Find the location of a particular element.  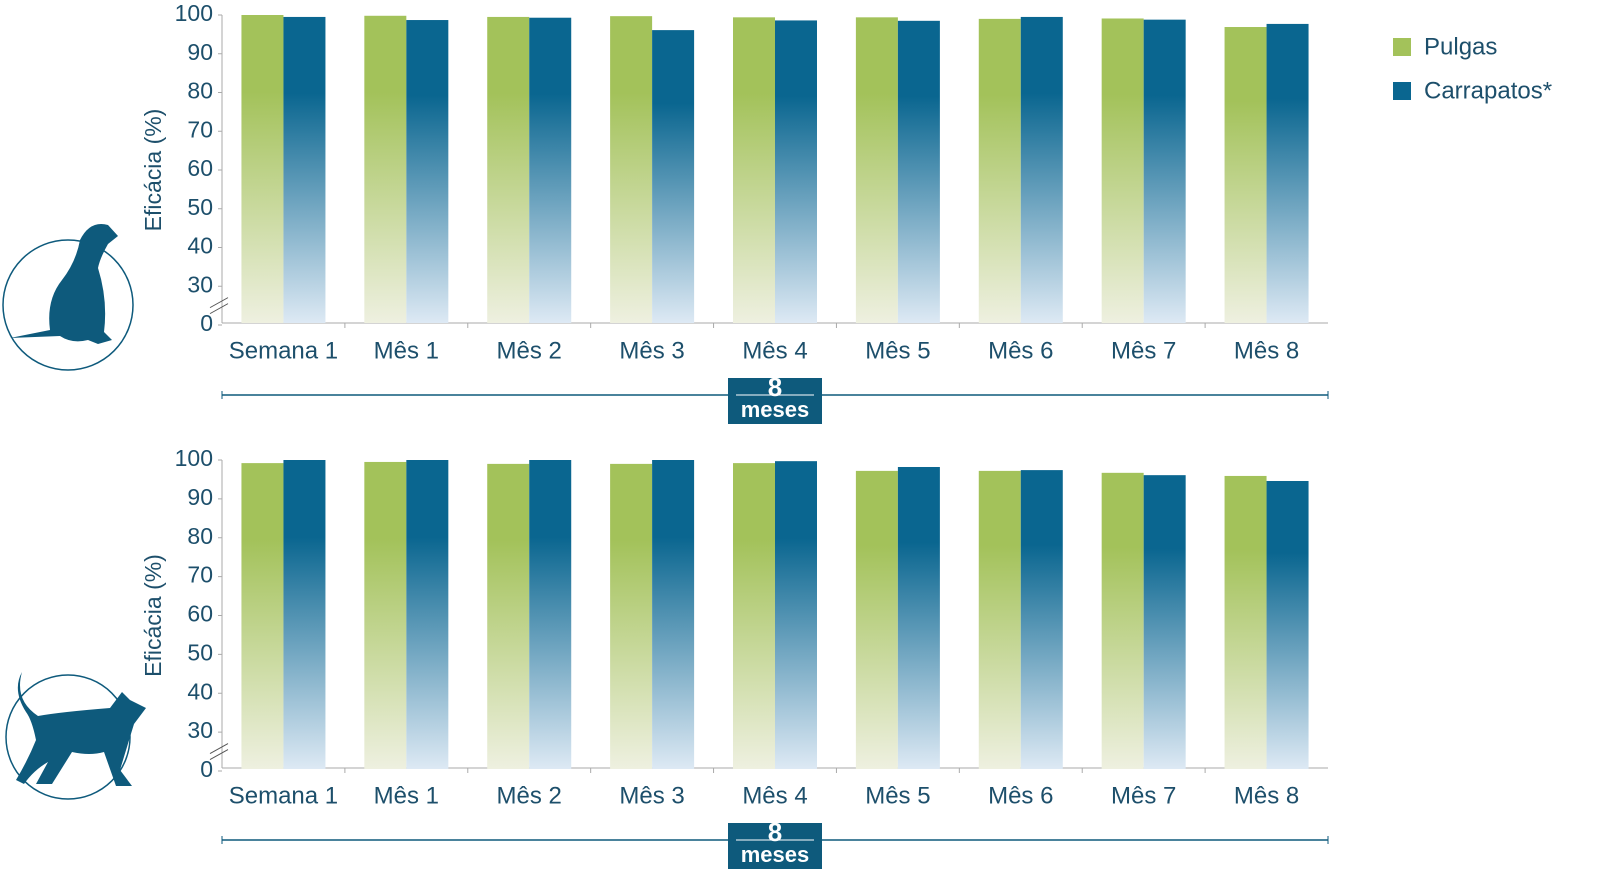

legend-label: Carrapatos* is located at coordinates (1488, 90).